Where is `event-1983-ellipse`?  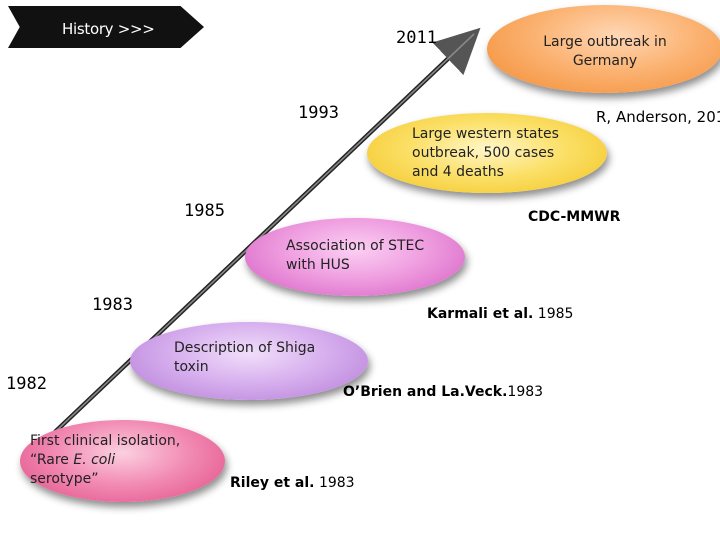
event-1983-ellipse is located at coordinates (249, 361).